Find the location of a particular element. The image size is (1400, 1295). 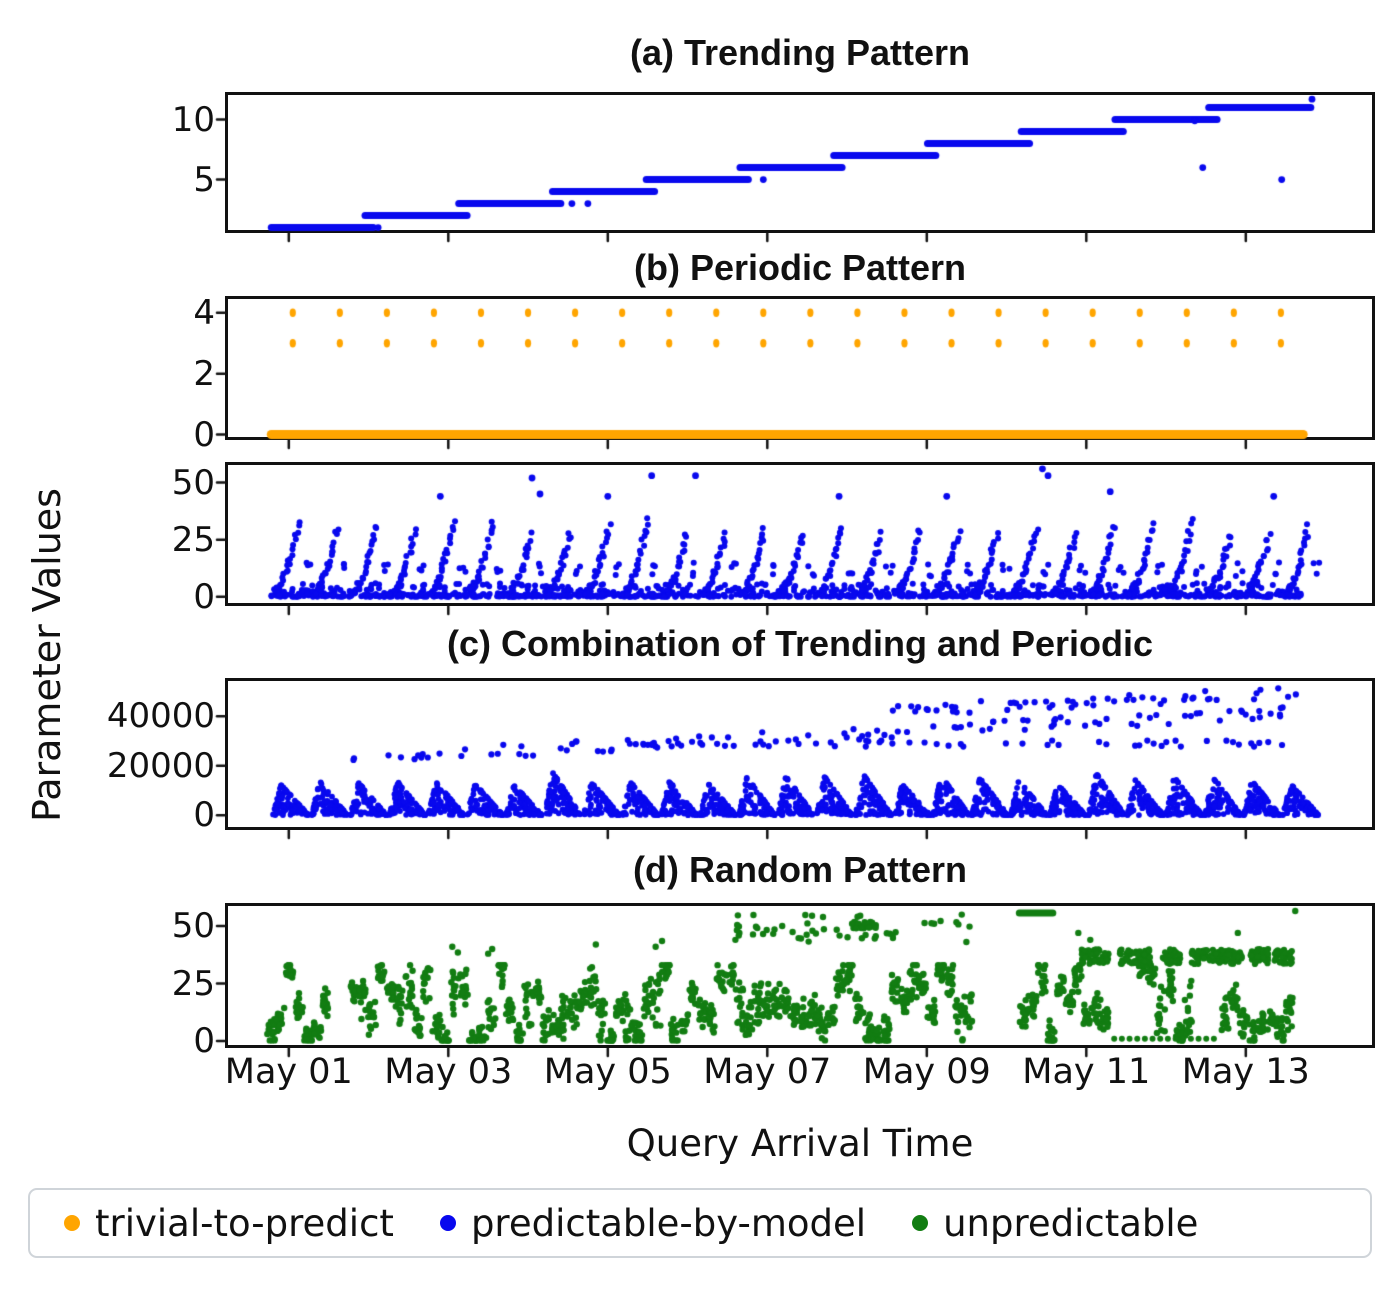

legend-item-predictable-by-model: predictable-by-model is located at coordinates (653, 1223).